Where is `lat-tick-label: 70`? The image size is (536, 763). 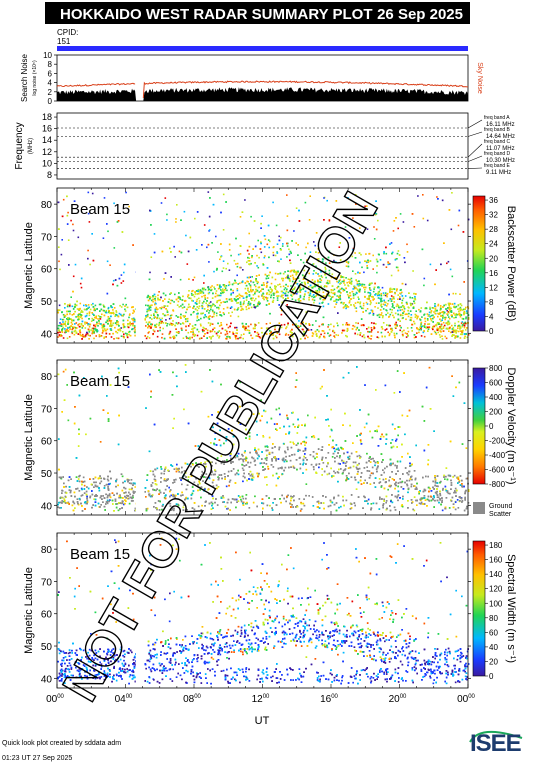 lat-tick-label: 70 is located at coordinates (47, 237).